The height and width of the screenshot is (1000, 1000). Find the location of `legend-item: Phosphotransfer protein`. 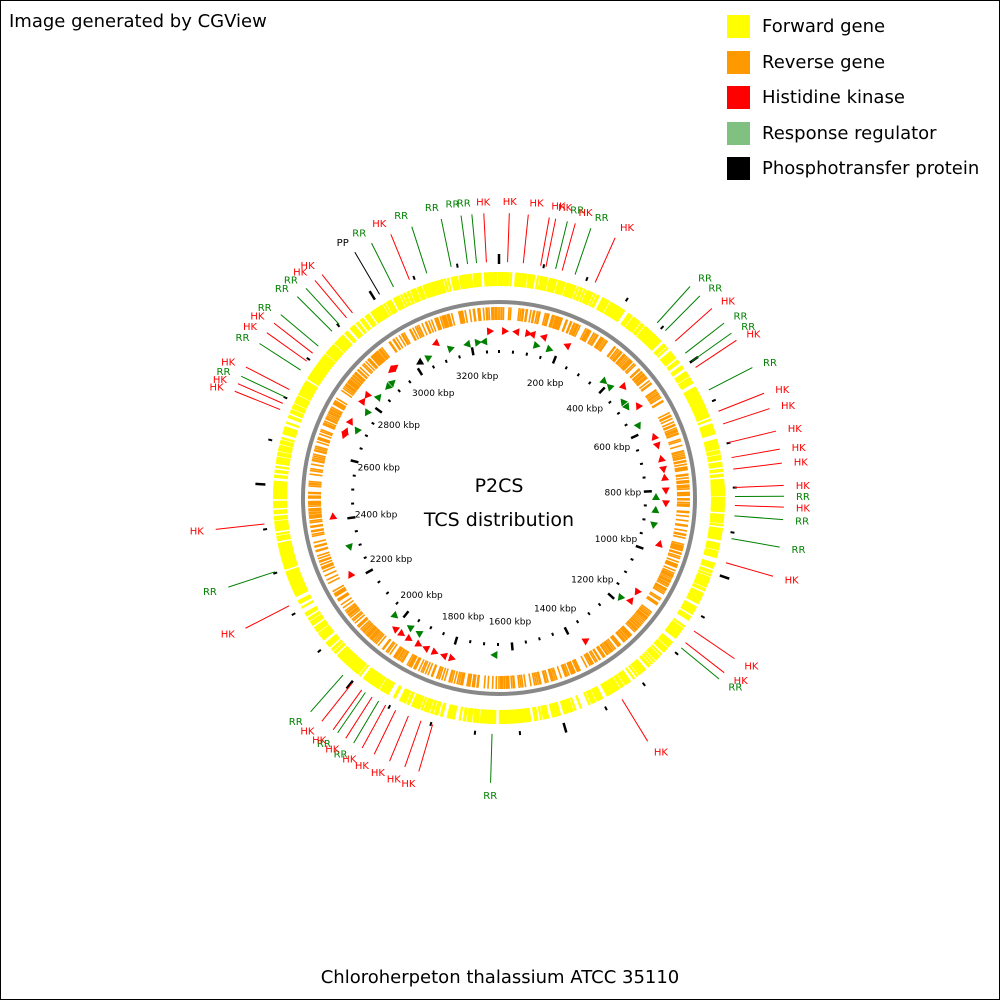

legend-item: Phosphotransfer protein is located at coordinates (853, 169).